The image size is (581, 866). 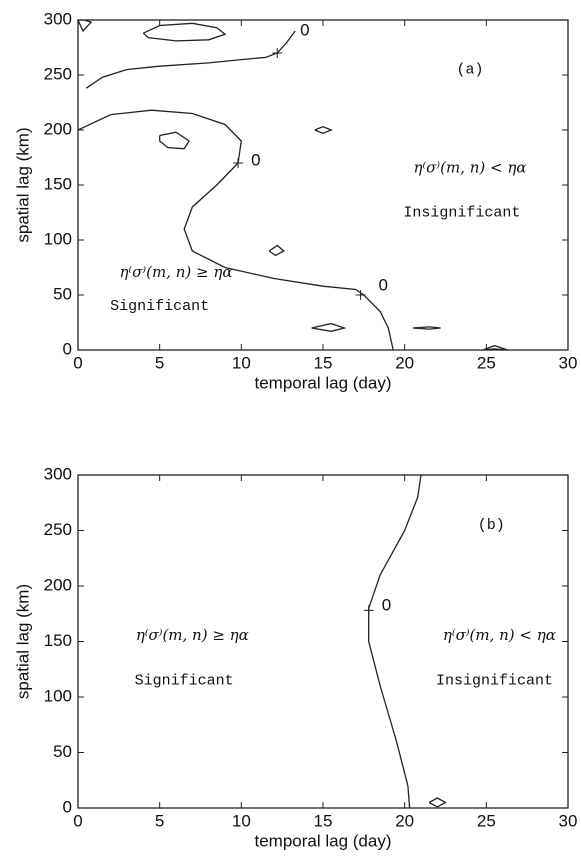 I want to click on annotation: (a), so click(x=469, y=69).